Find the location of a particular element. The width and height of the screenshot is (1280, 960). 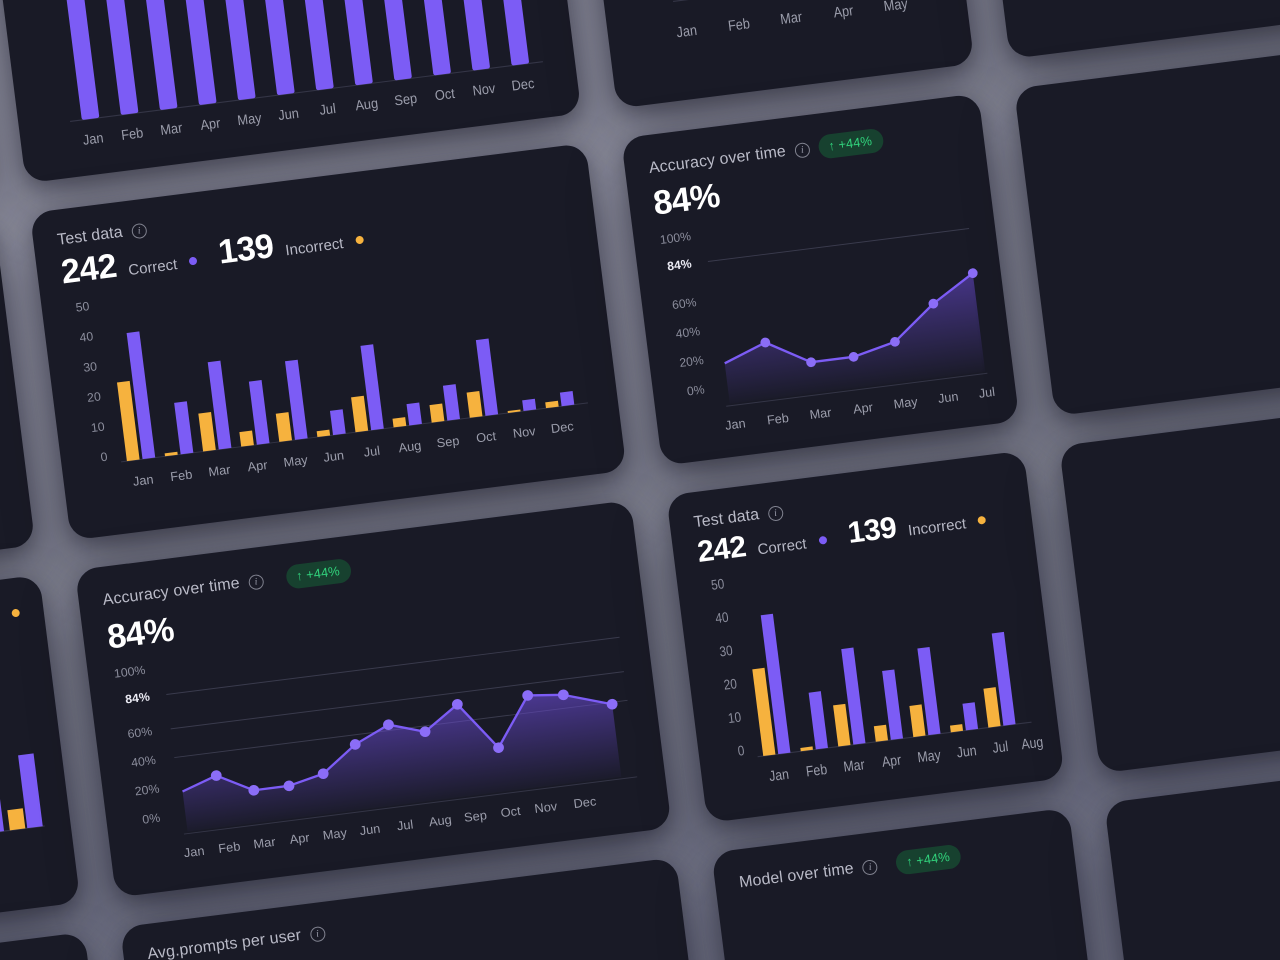

svg-text: 84% is located at coordinates (137, 698).